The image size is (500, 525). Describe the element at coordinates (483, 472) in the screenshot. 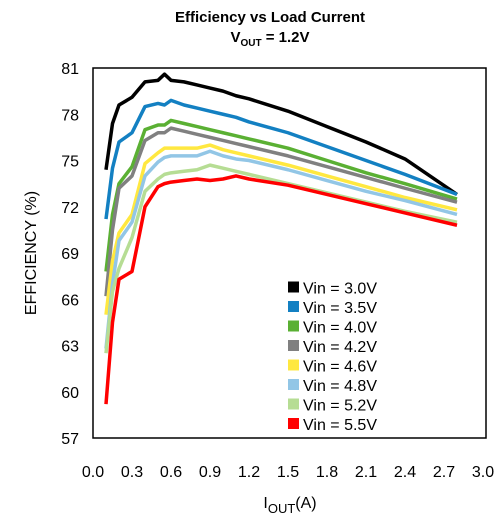

I see `x-tick-label: 3.0` at that location.